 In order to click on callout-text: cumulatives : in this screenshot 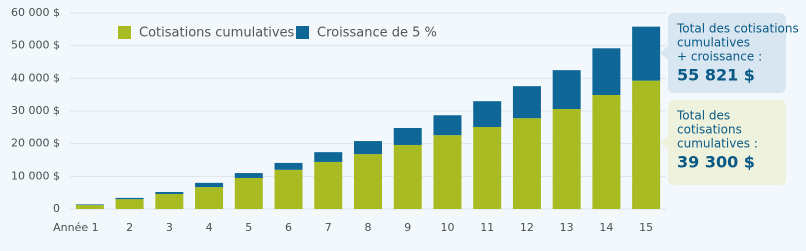, I will do `click(717, 144)`.